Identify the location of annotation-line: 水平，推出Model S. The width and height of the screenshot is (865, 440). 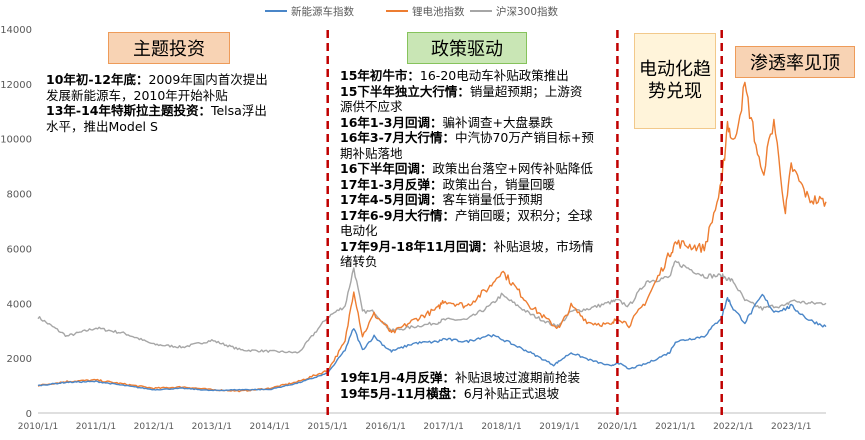
(102, 126).